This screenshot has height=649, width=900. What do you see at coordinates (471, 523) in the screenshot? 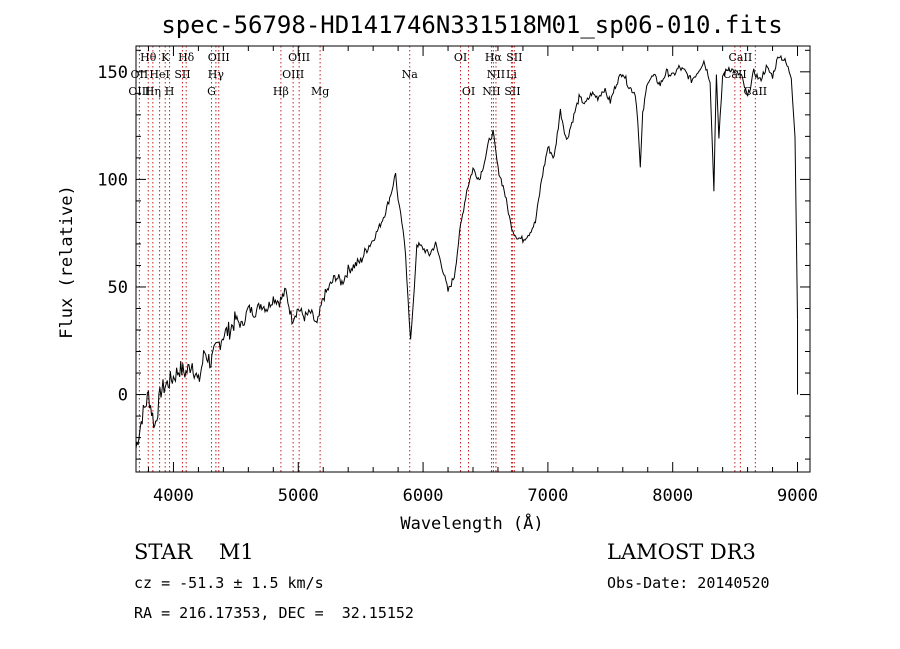
I see `x-axis-label: Wavelength (Å)` at bounding box center [471, 523].